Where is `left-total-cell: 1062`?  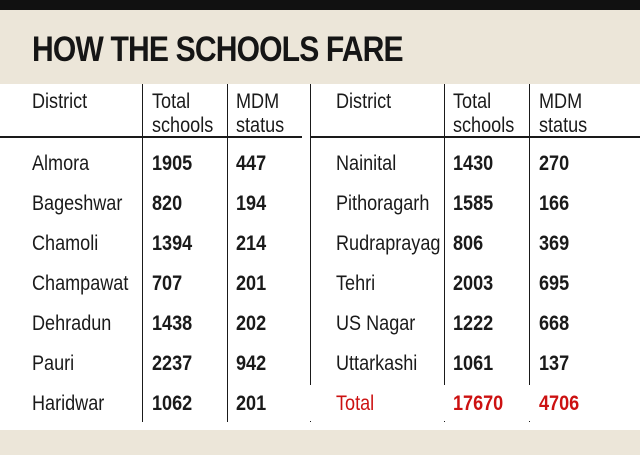
left-total-cell: 1062 is located at coordinates (172, 403).